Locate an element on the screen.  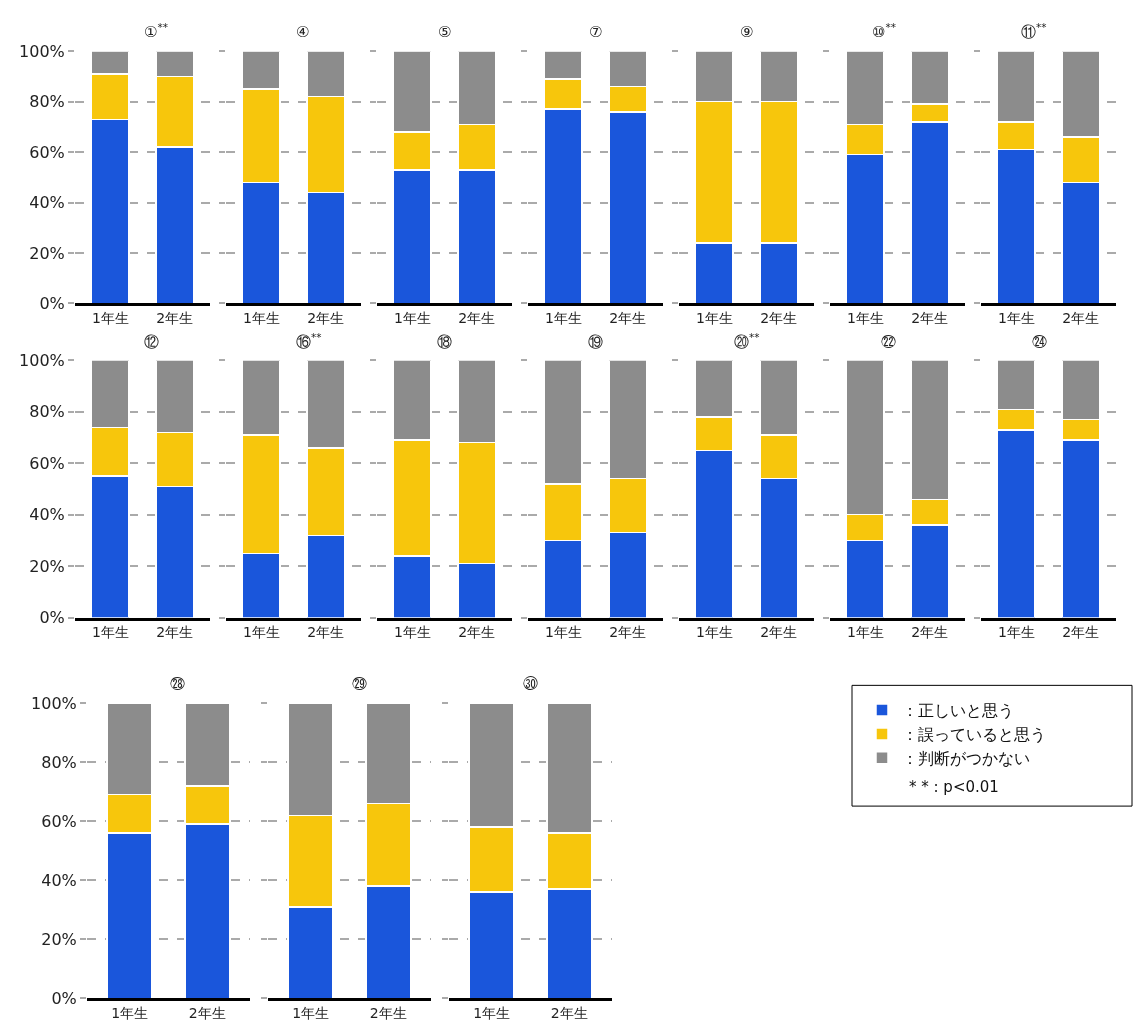
chart-title: ⑩$^{**}$ is located at coordinates (884, 31).